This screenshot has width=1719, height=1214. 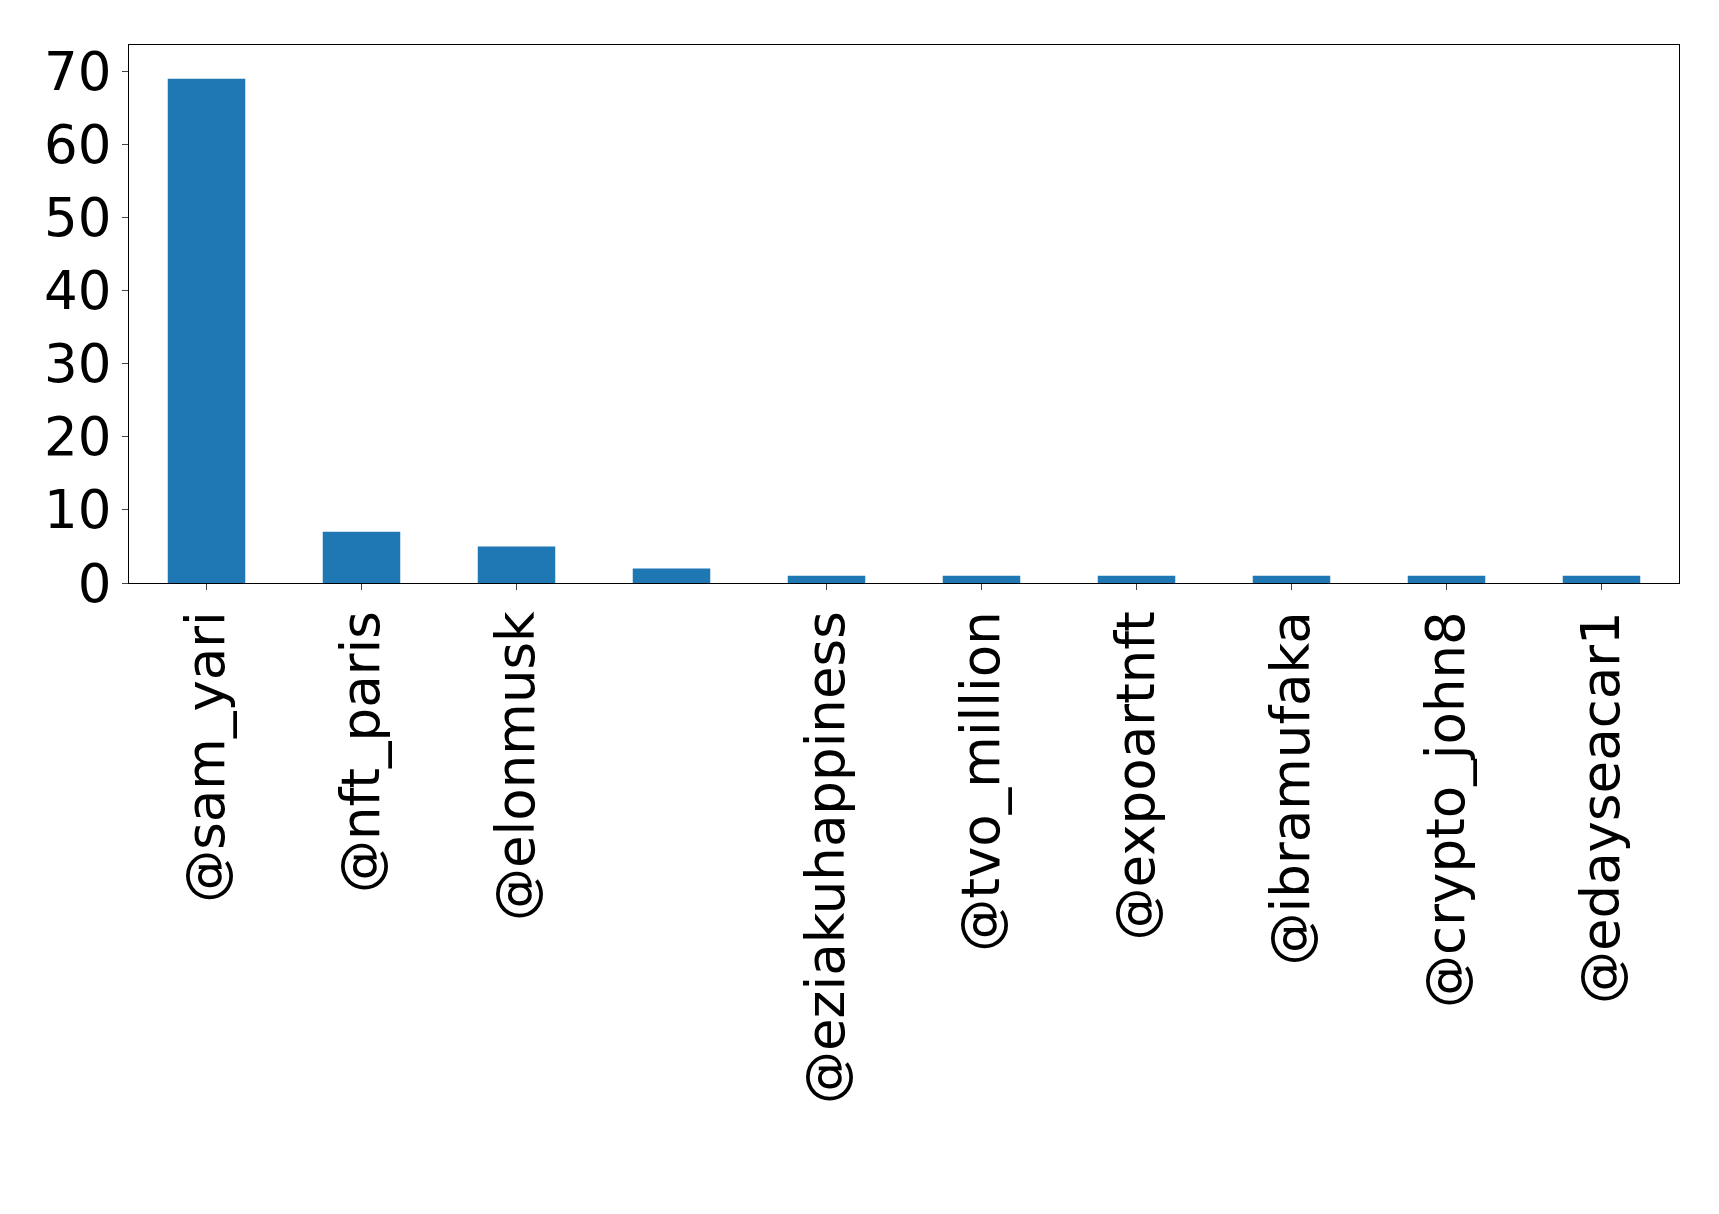 I want to click on y-tick-label: 0, so click(x=94, y=583).